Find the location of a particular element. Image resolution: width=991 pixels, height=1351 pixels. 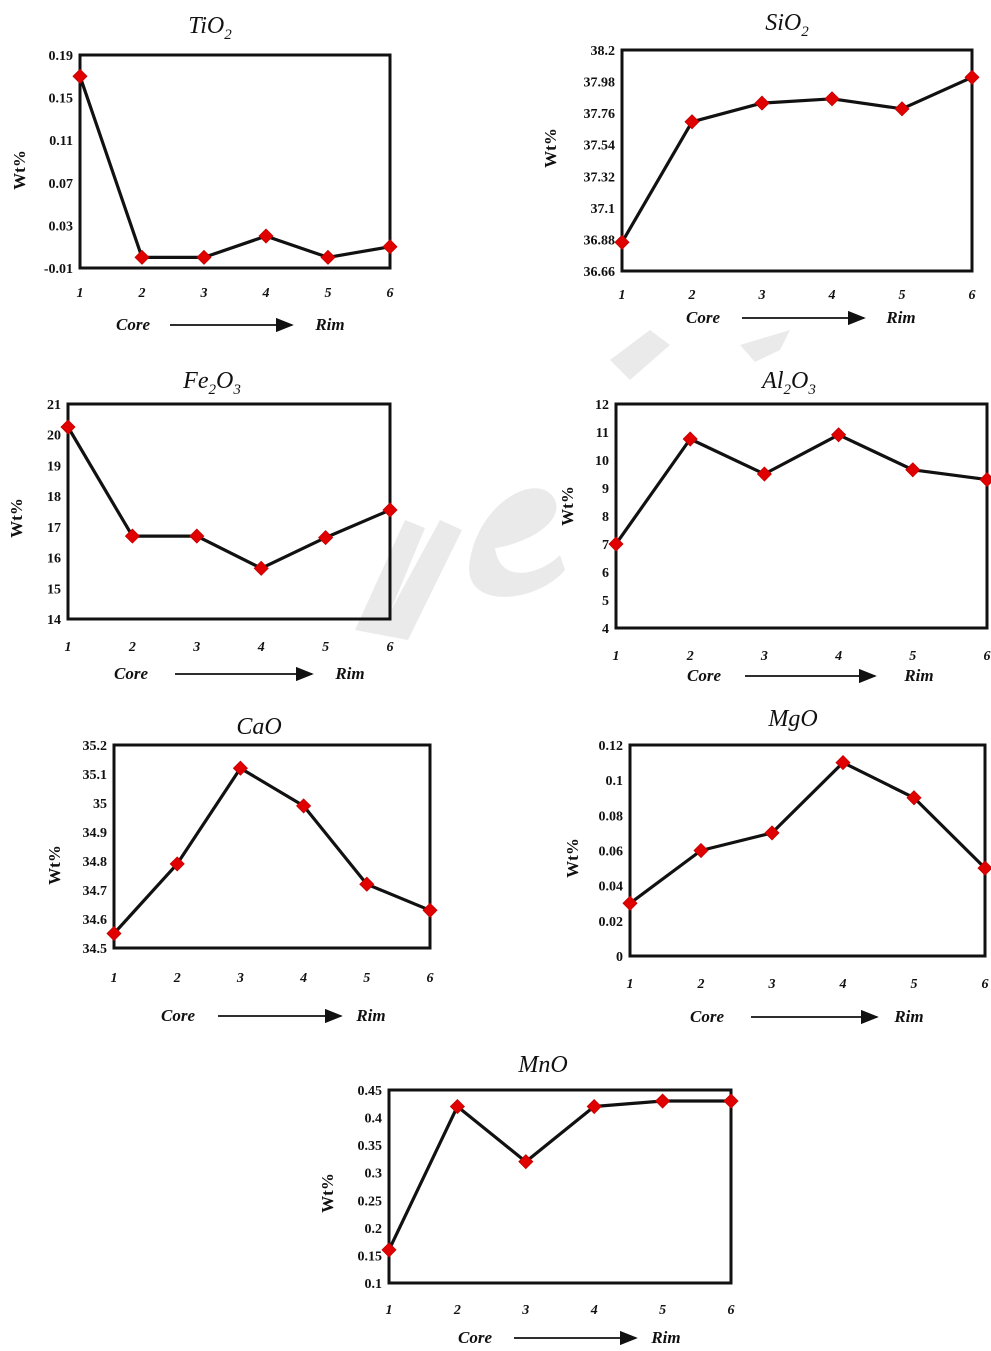

y-tick-label: 35 is located at coordinates (100, 804).